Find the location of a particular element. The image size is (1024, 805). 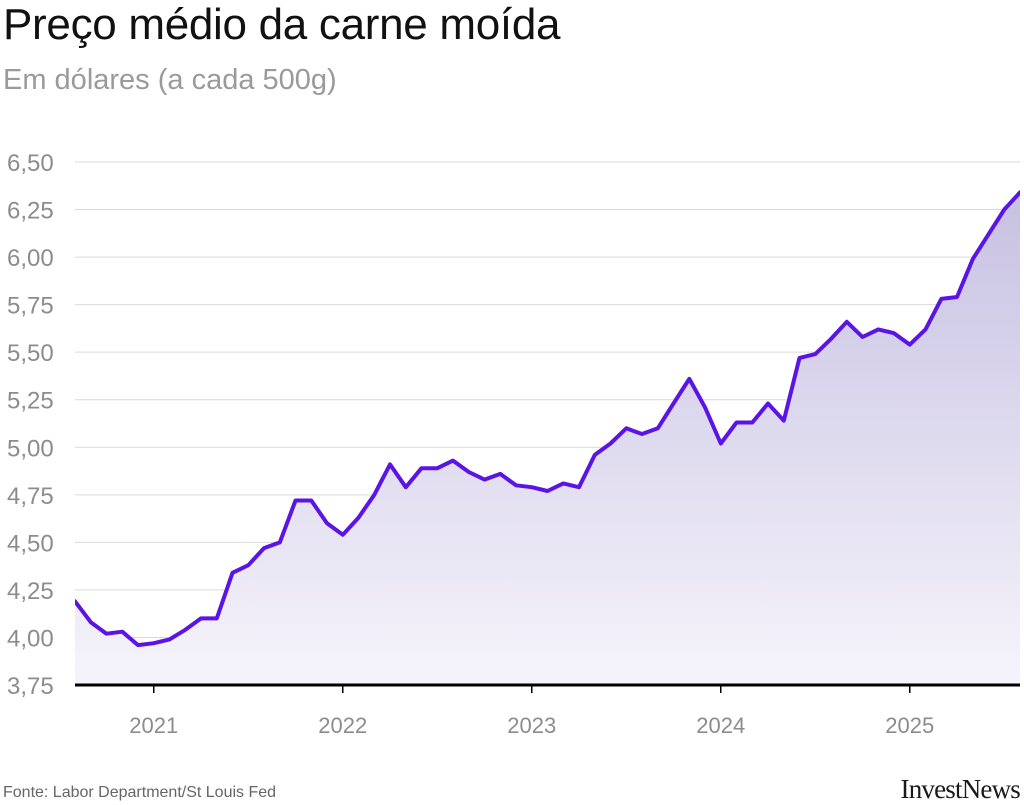

y-tick-label: 4,25 is located at coordinates (30, 591).